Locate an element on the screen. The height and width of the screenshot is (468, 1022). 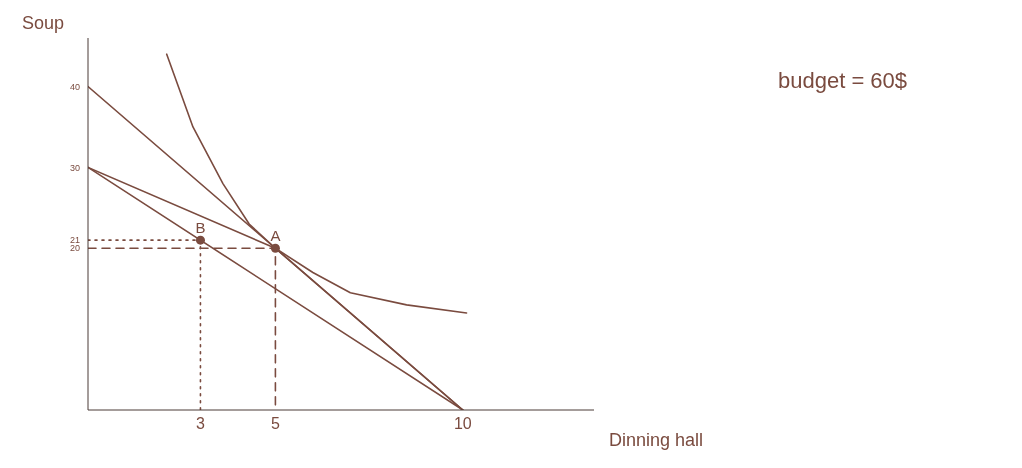
x-axis-title: Dinning hall is located at coordinates (656, 440).